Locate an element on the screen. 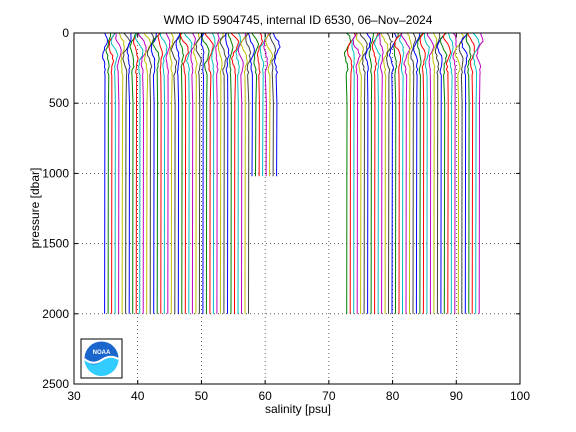  y-axis-label: pressure [dbar] is located at coordinates (35, 208).